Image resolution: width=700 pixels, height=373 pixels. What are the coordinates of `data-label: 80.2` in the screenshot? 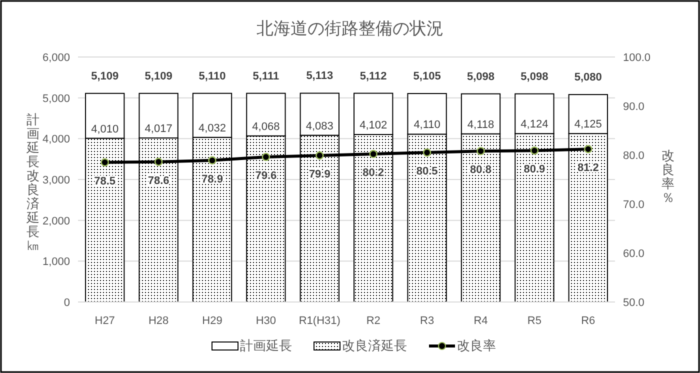 It's located at (373, 173).